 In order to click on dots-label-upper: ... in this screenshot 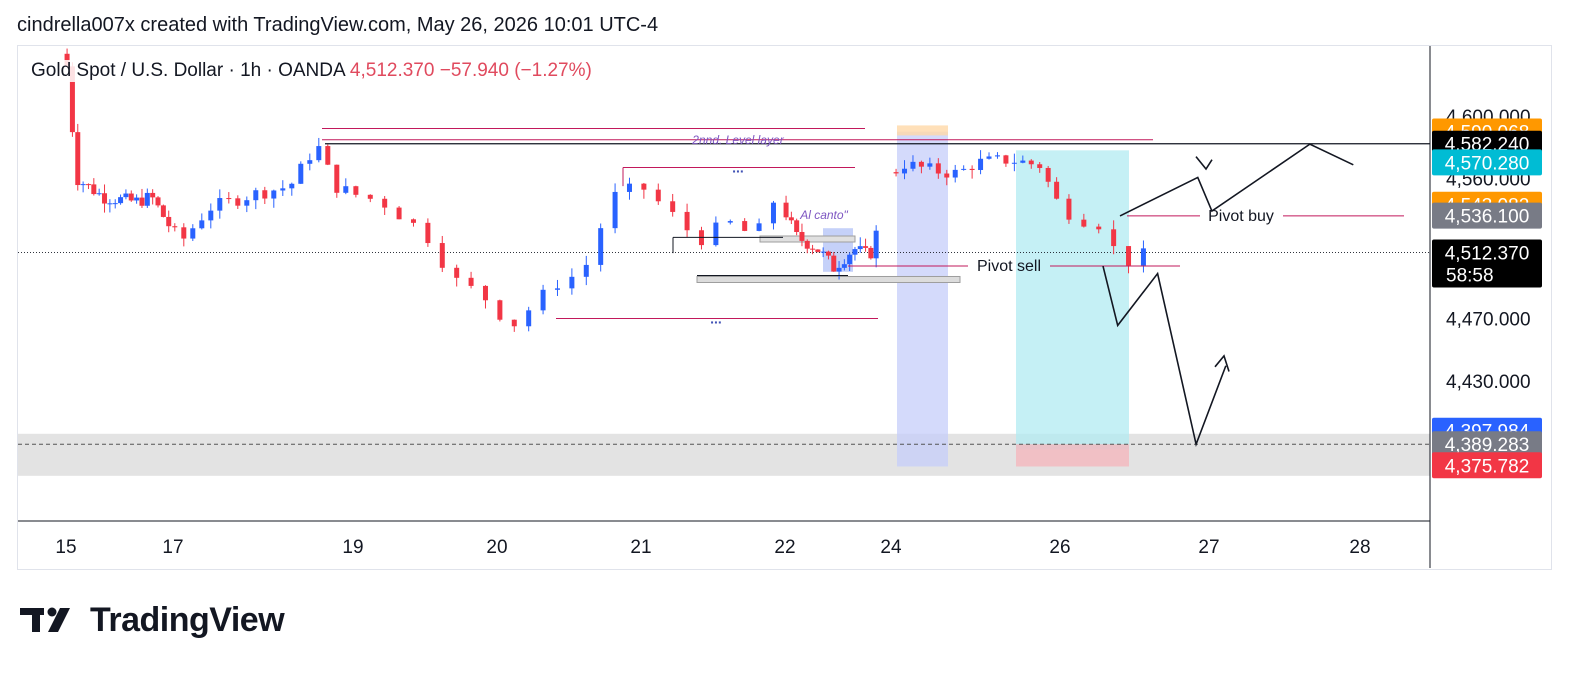, I will do `click(738, 167)`.